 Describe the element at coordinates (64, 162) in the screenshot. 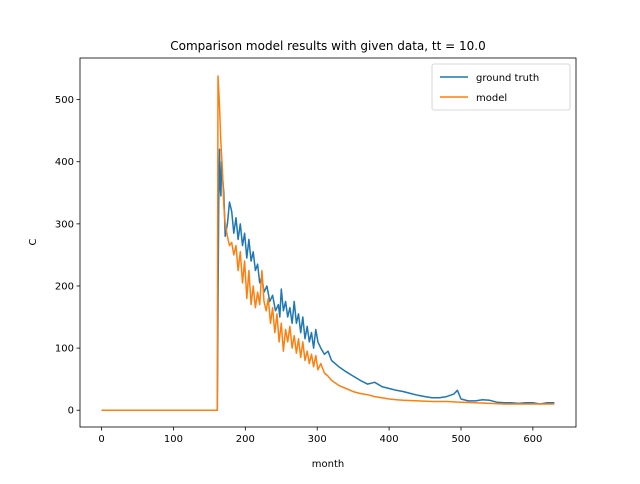

I see `y-tick-label: 400` at that location.